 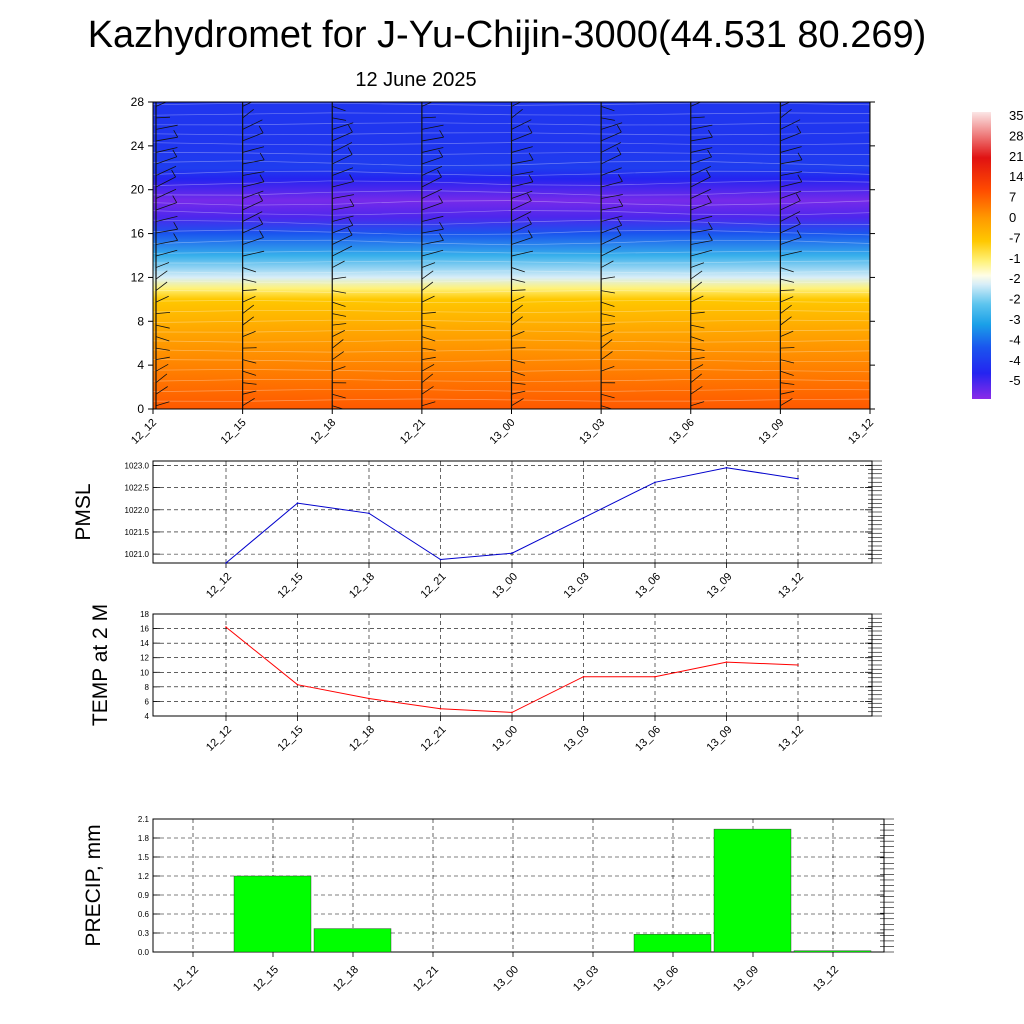 I want to click on colorbar-label: -4, so click(x=1015, y=339).